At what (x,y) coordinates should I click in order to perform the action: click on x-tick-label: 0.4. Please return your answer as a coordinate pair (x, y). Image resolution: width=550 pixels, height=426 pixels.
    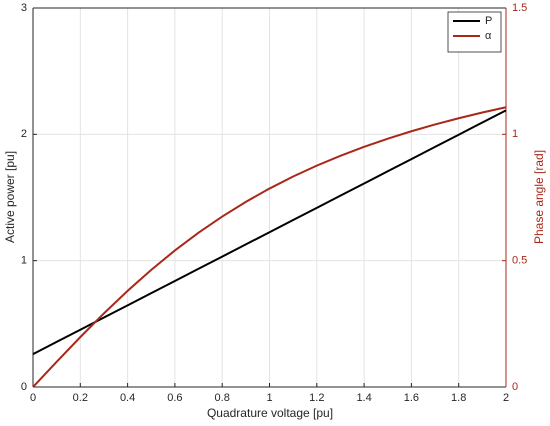
    Looking at the image, I should click on (127, 398).